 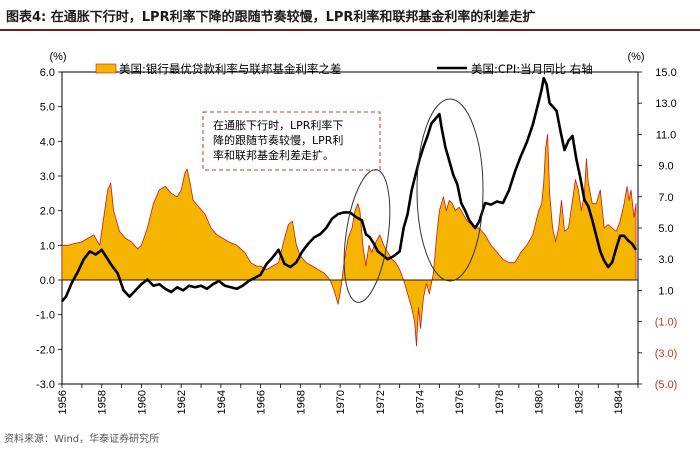 I want to click on x-tick-label: 1968, so click(x=301, y=402).